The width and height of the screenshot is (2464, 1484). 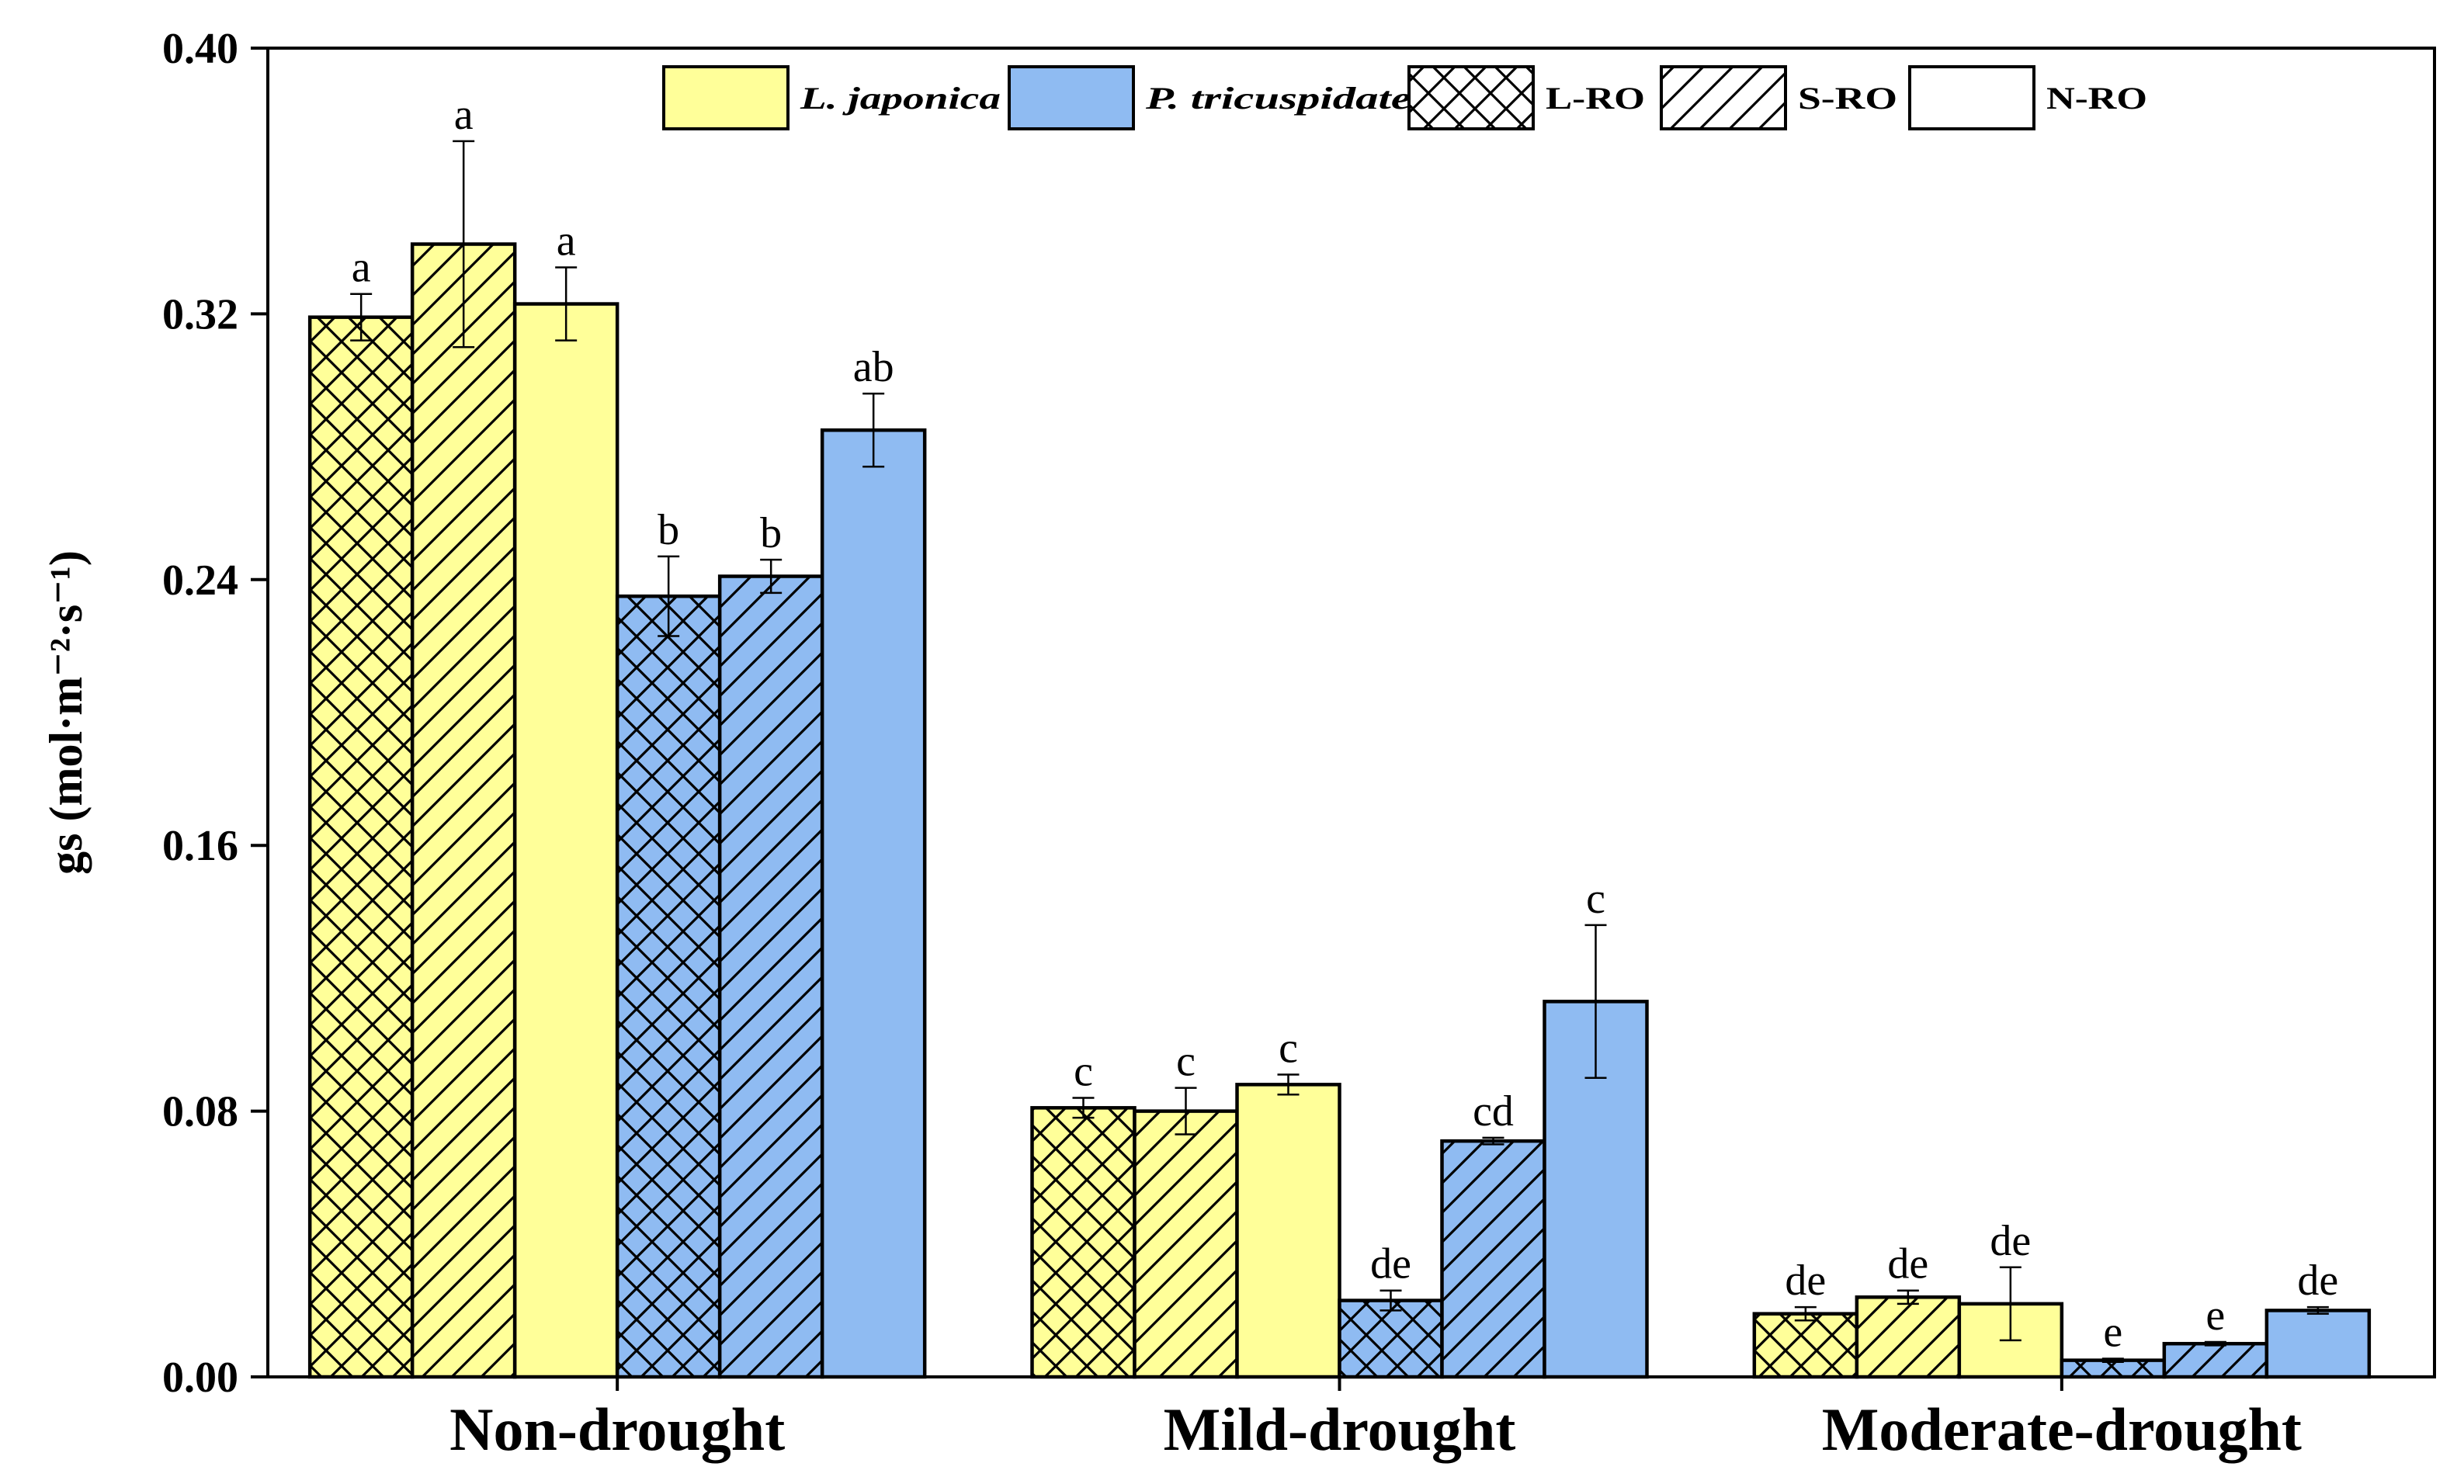 What do you see at coordinates (361, 847) in the screenshot?
I see `bar-l-japonica-l-ro-non-drought-pattern` at bounding box center [361, 847].